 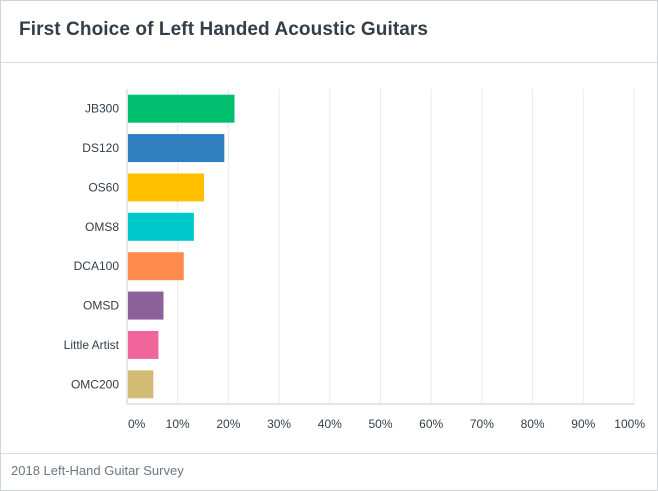 I want to click on x-tick-label: 0%, so click(x=137, y=424).